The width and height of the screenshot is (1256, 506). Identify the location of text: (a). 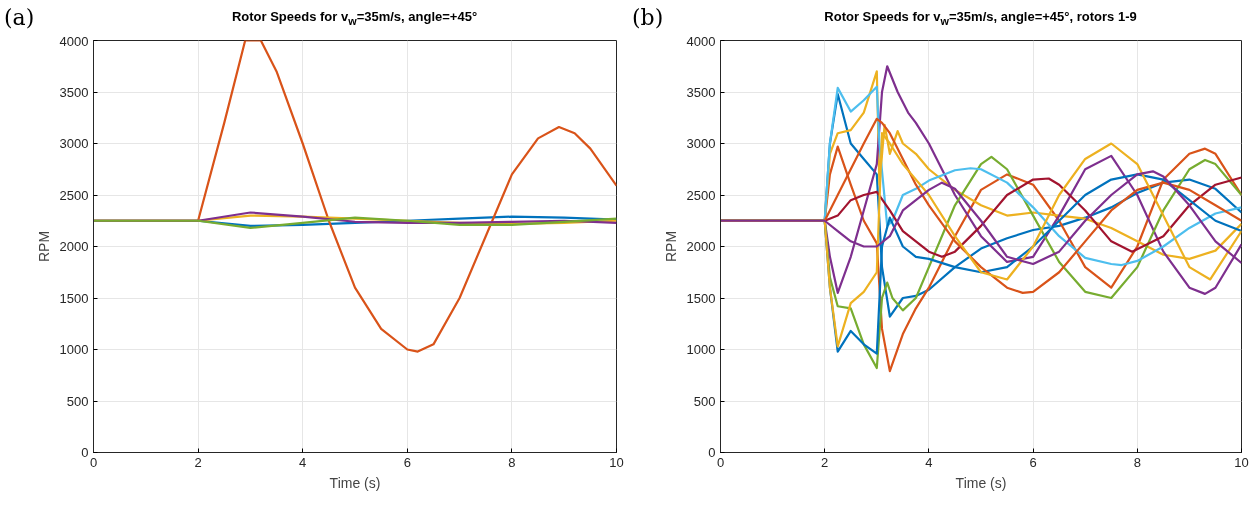
(19, 18).